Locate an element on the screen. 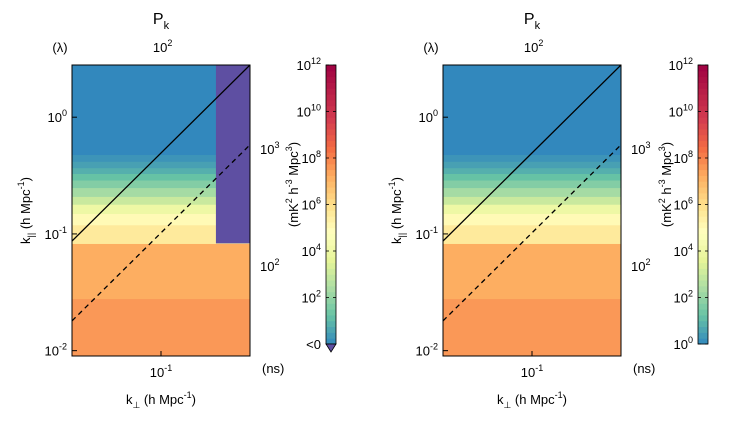 The width and height of the screenshot is (742, 443). x-axis-label: k⊥ (h Mpc-1) is located at coordinates (532, 400).